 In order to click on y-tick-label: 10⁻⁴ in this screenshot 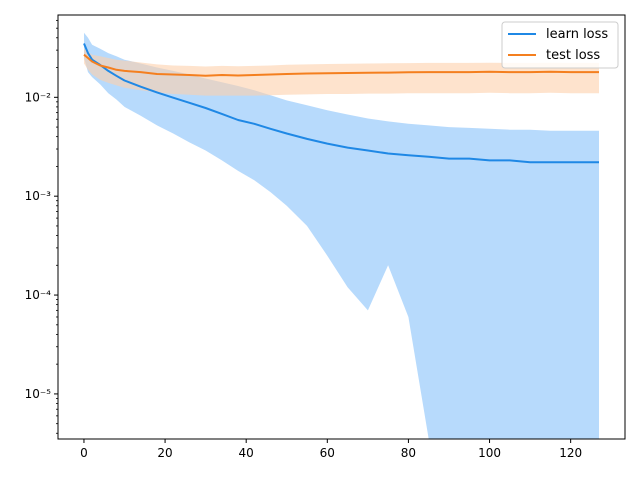, I will do `click(38, 295)`.